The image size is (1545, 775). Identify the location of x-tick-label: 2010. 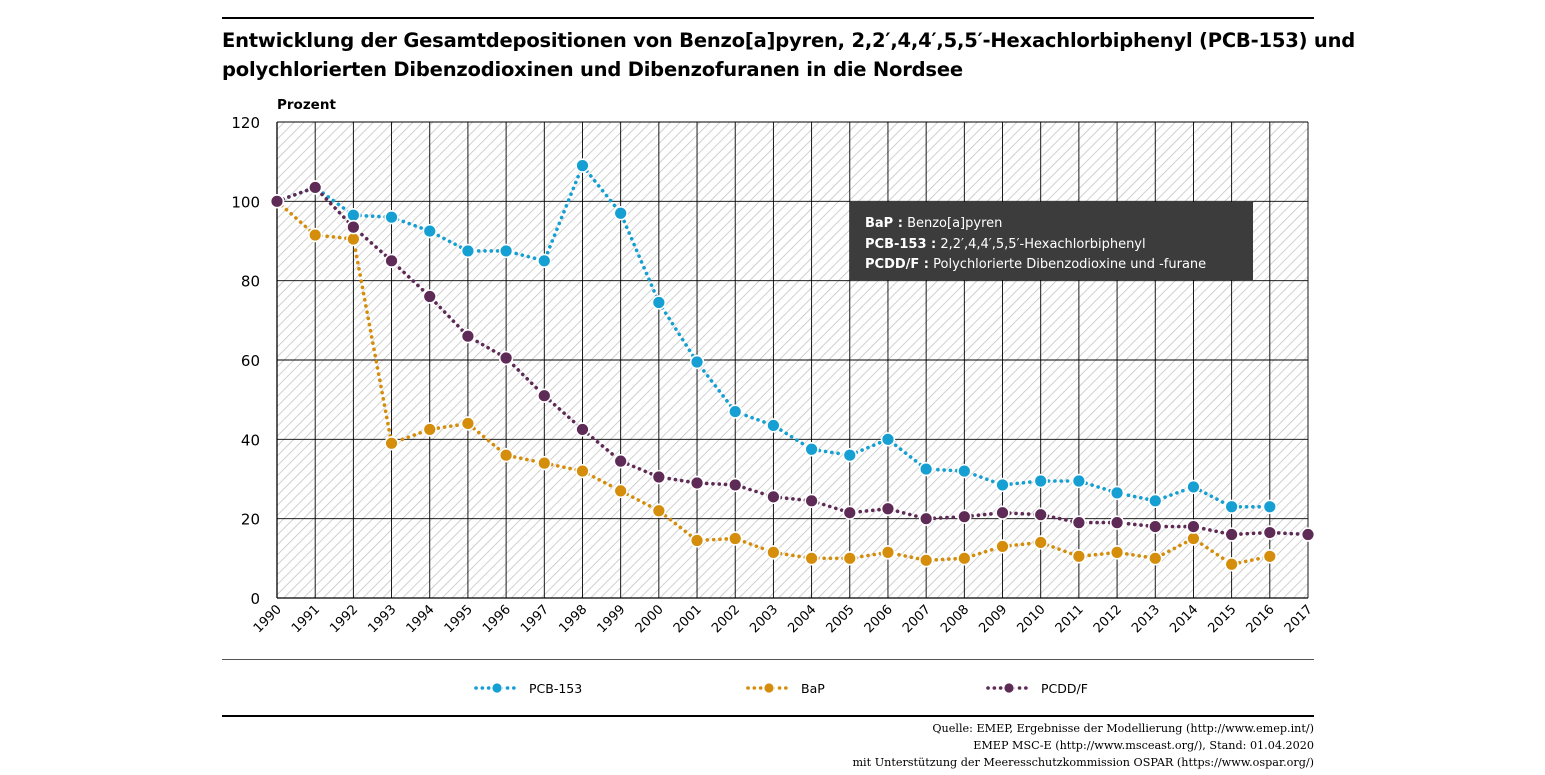
(1032, 619).